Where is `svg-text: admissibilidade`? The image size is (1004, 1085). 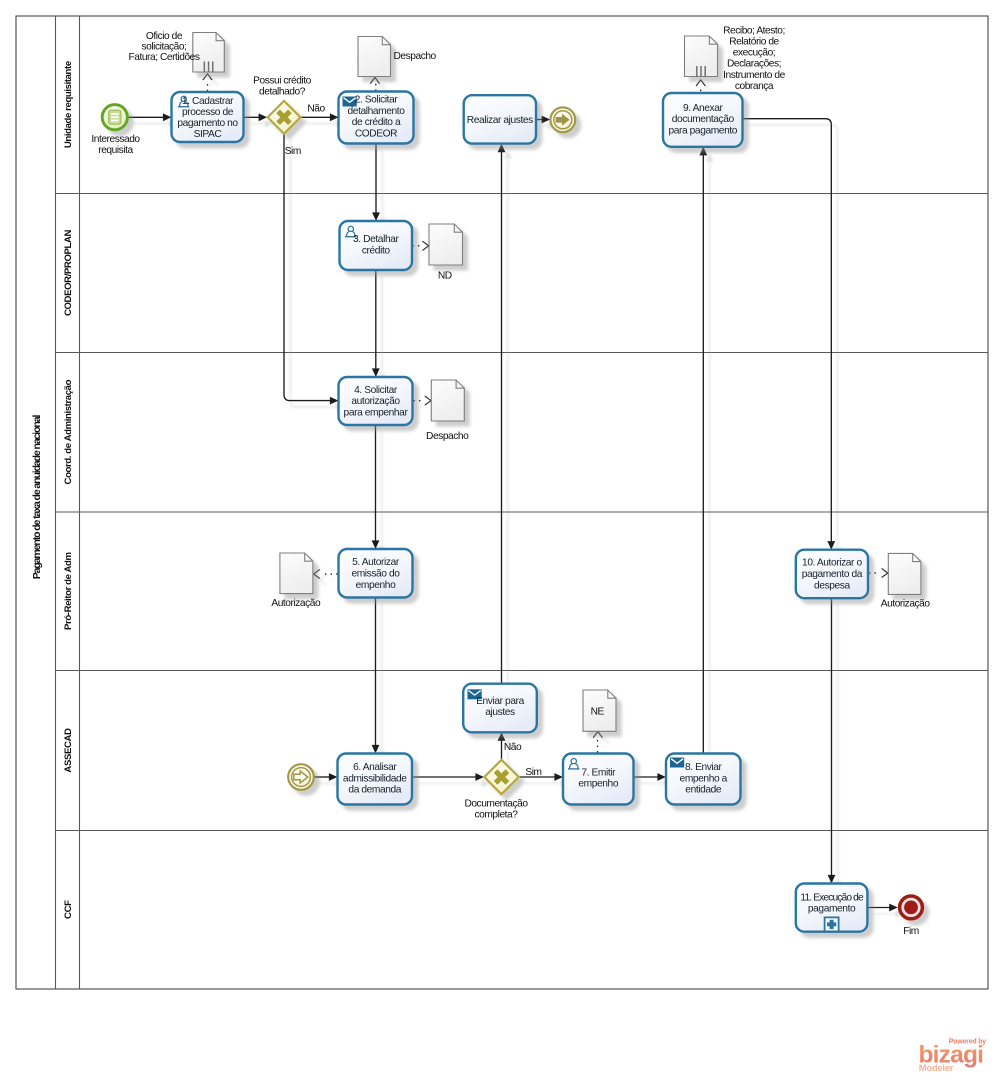
svg-text: admissibilidade is located at coordinates (375, 778).